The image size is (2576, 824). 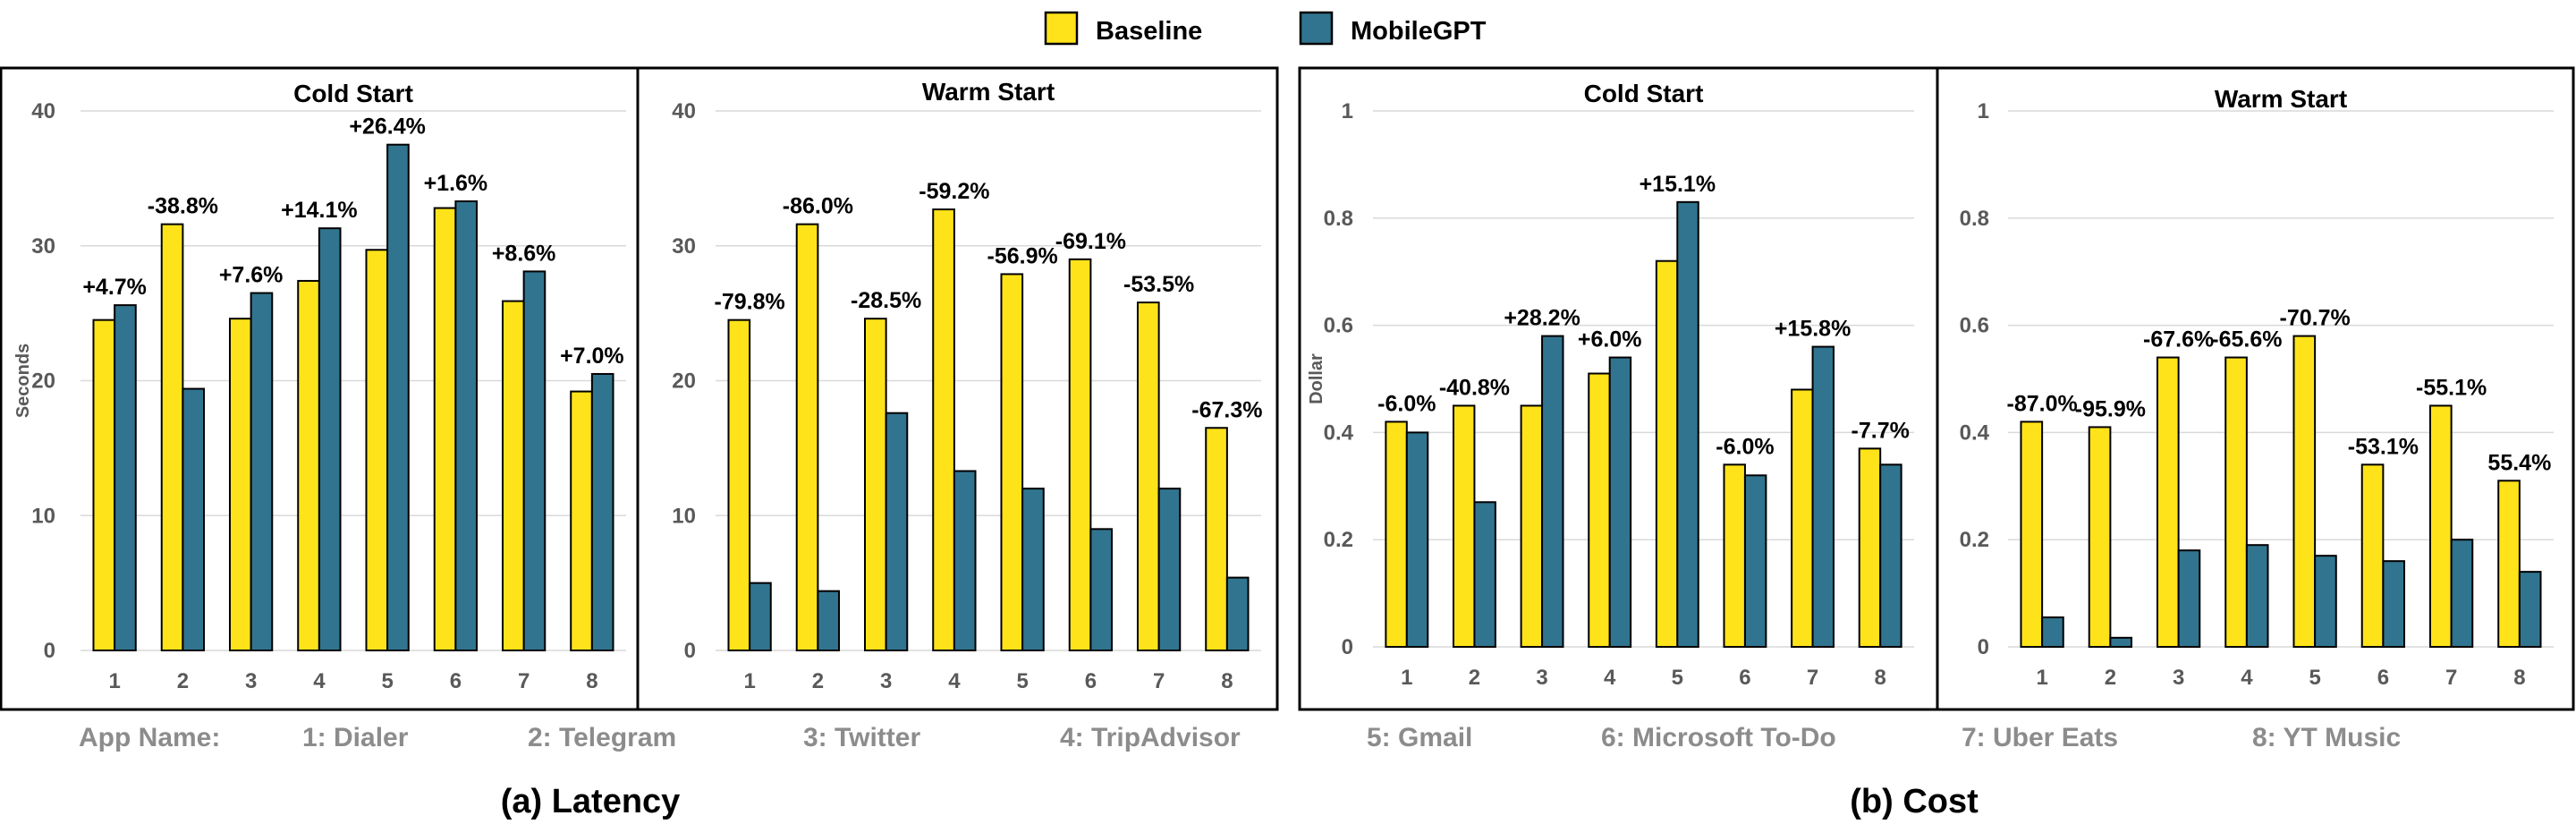 What do you see at coordinates (1061, 28) in the screenshot?
I see `legend-swatch-baseline` at bounding box center [1061, 28].